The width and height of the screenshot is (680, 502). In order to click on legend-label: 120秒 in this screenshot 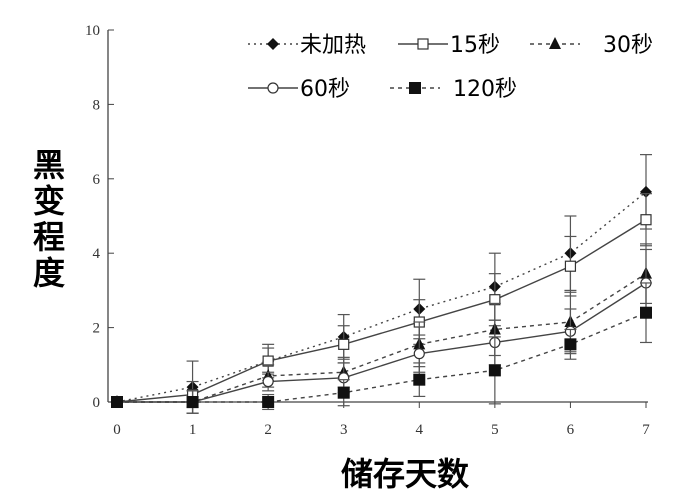, I will do `click(485, 89)`.